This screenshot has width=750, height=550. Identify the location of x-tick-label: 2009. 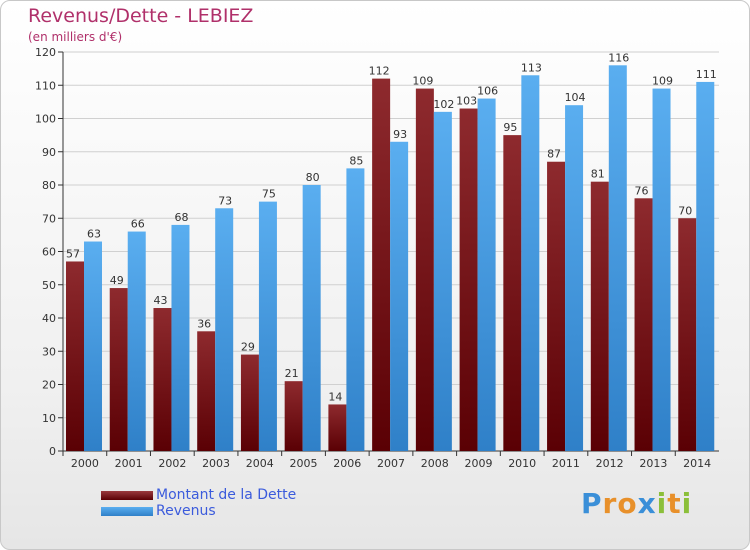
(478, 463).